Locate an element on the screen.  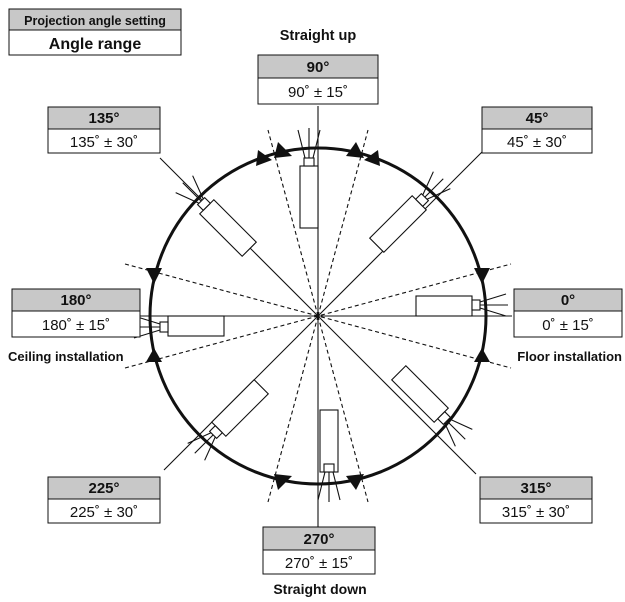
label-ceiling-installation: Ceiling installation is located at coordinates (66, 356).